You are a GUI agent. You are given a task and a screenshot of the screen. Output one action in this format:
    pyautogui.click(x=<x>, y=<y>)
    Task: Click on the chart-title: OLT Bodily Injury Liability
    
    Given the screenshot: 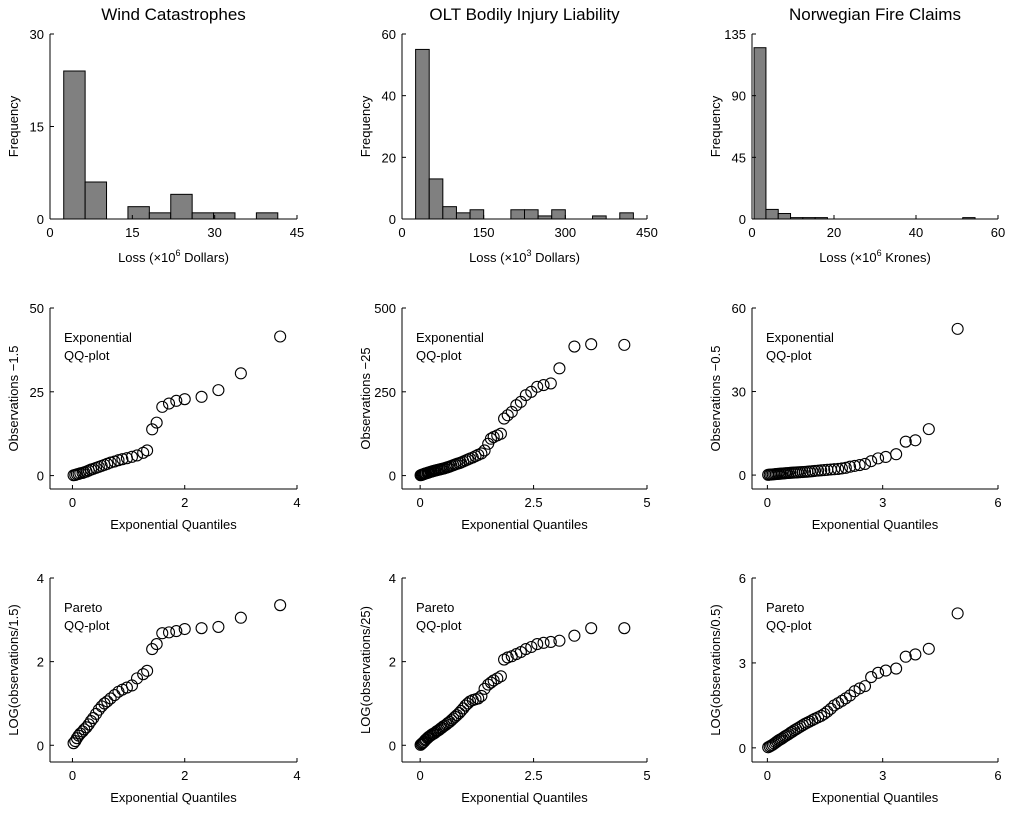 What is the action you would take?
    pyautogui.click(x=524, y=14)
    